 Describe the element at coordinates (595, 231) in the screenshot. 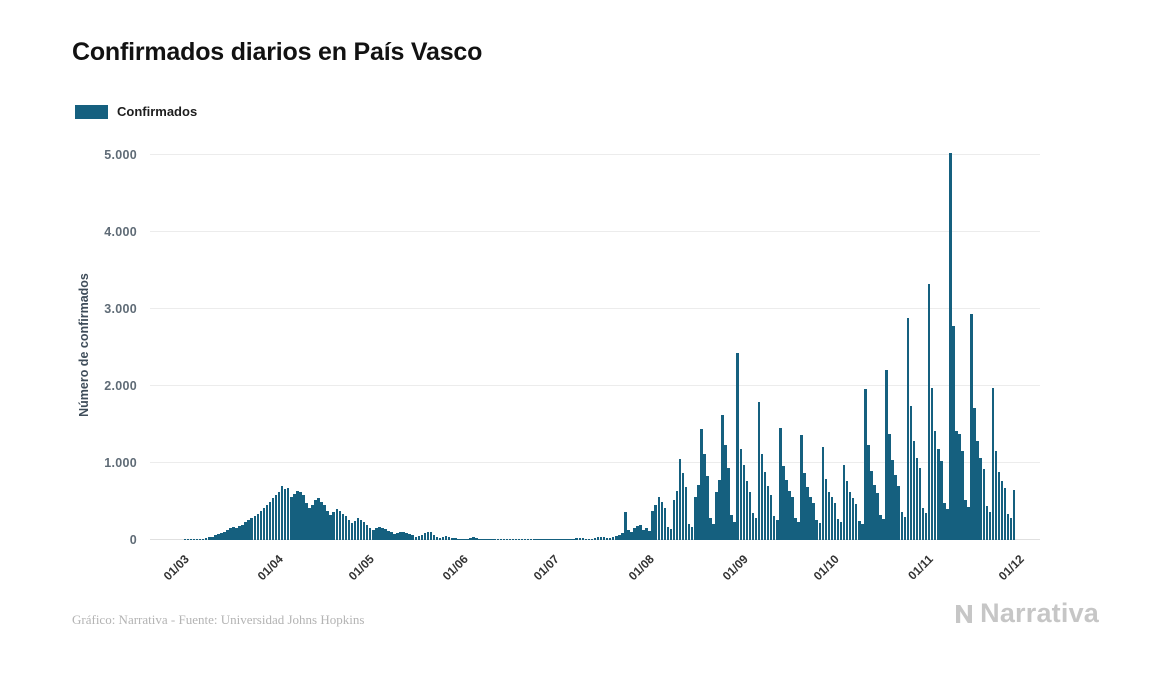

I see `gridline` at that location.